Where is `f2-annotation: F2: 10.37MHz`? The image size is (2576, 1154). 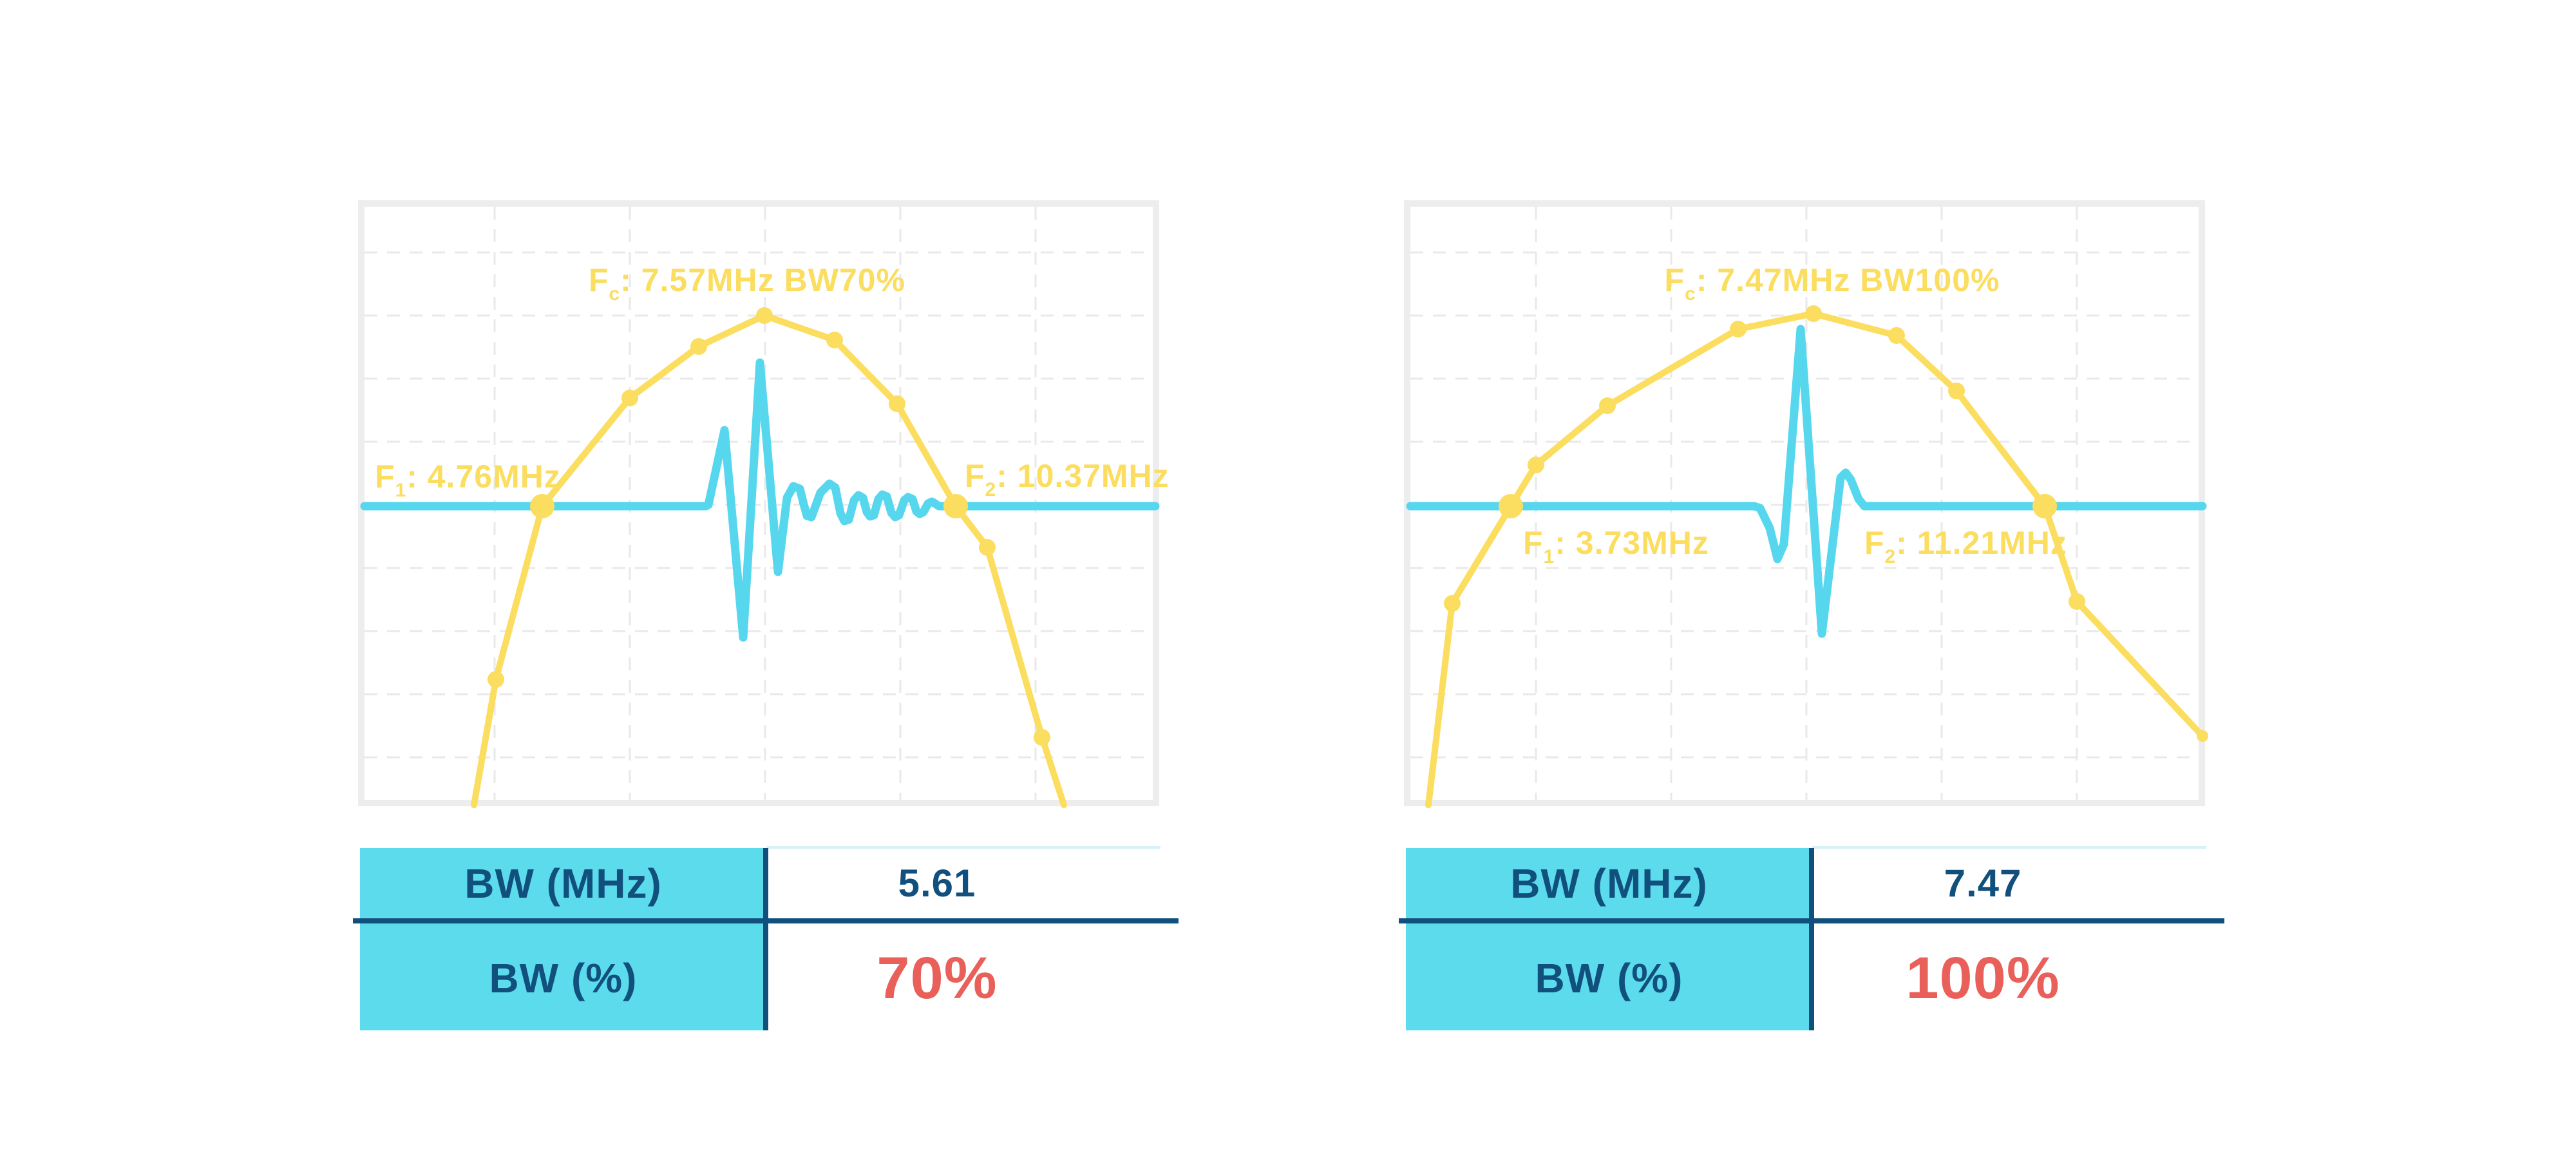
f2-annotation: F2: 10.37MHz is located at coordinates (1067, 479).